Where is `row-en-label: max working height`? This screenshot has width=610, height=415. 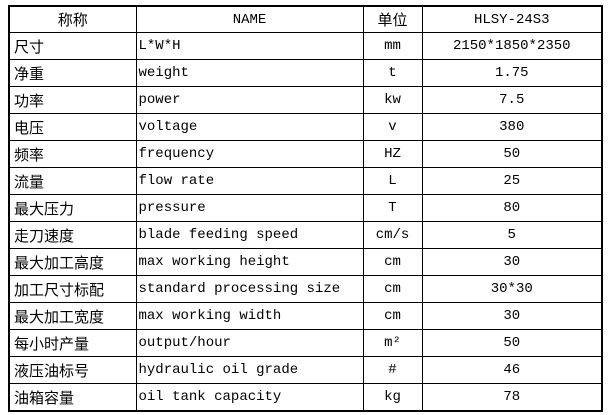 row-en-label: max working height is located at coordinates (249, 262).